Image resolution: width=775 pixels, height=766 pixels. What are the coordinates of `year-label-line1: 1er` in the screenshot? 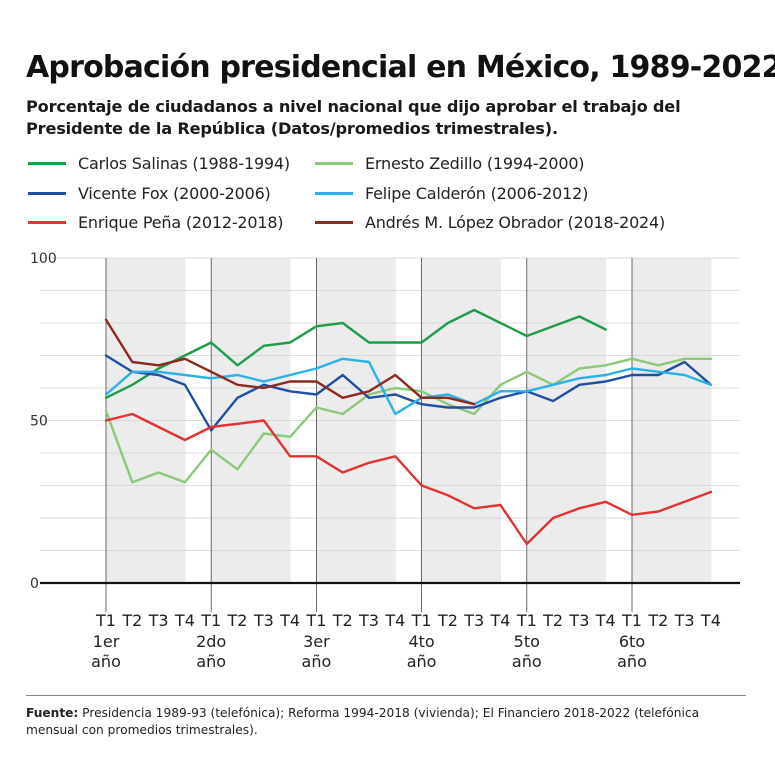 It's located at (106, 641).